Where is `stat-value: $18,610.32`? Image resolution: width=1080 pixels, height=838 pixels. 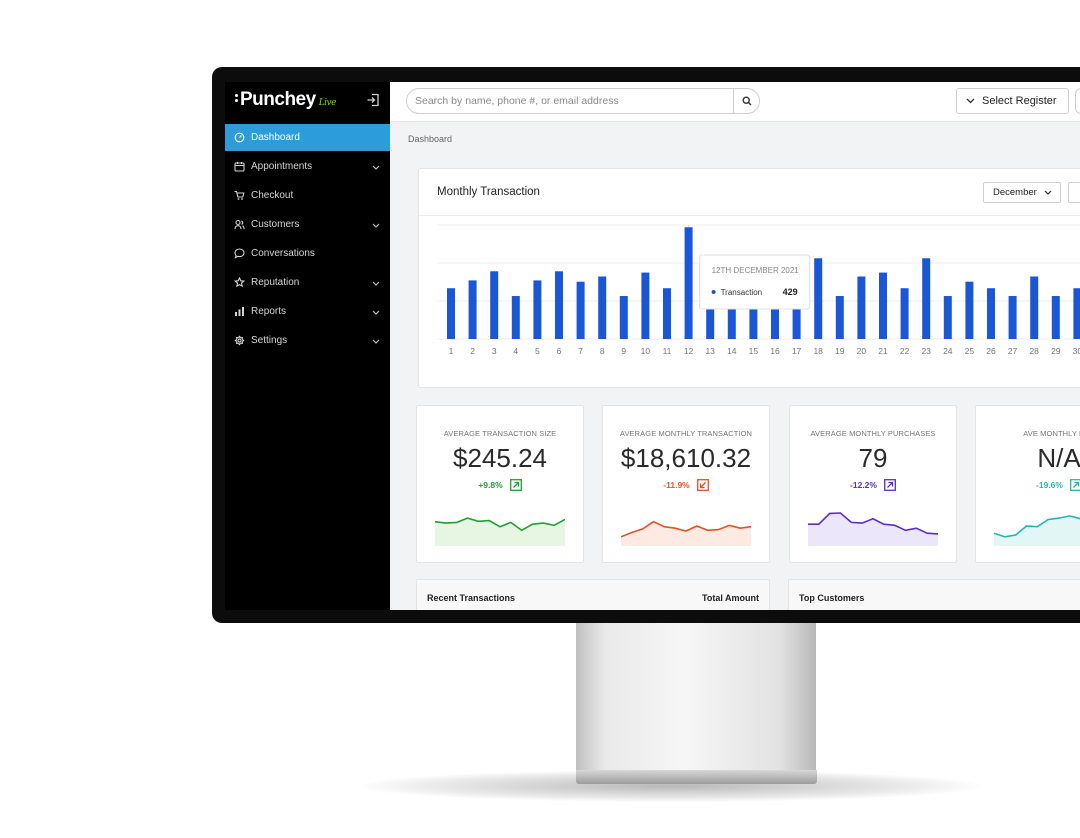
stat-value: $18,610.32 is located at coordinates (686, 458).